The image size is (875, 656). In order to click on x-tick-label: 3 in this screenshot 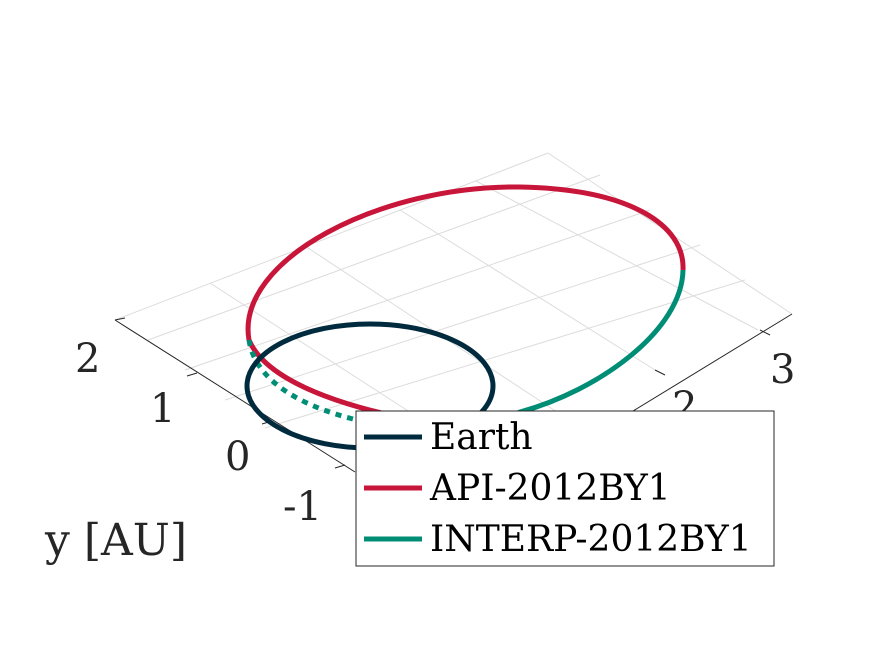, I will do `click(782, 370)`.